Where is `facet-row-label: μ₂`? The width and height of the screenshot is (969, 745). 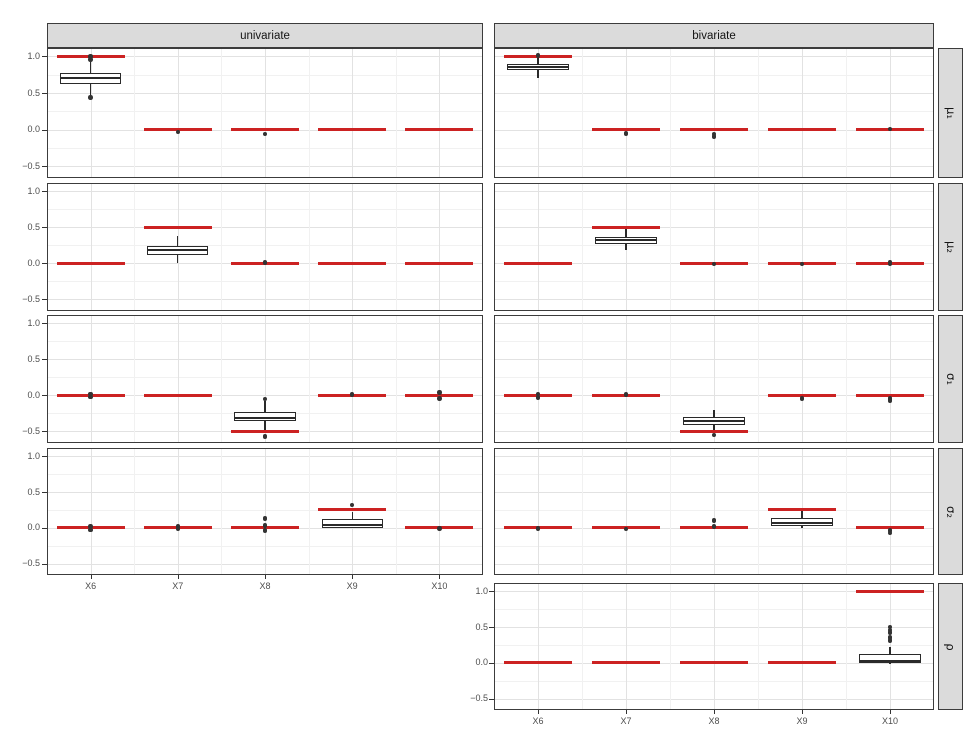
facet-row-label: μ₂ is located at coordinates (950, 247).